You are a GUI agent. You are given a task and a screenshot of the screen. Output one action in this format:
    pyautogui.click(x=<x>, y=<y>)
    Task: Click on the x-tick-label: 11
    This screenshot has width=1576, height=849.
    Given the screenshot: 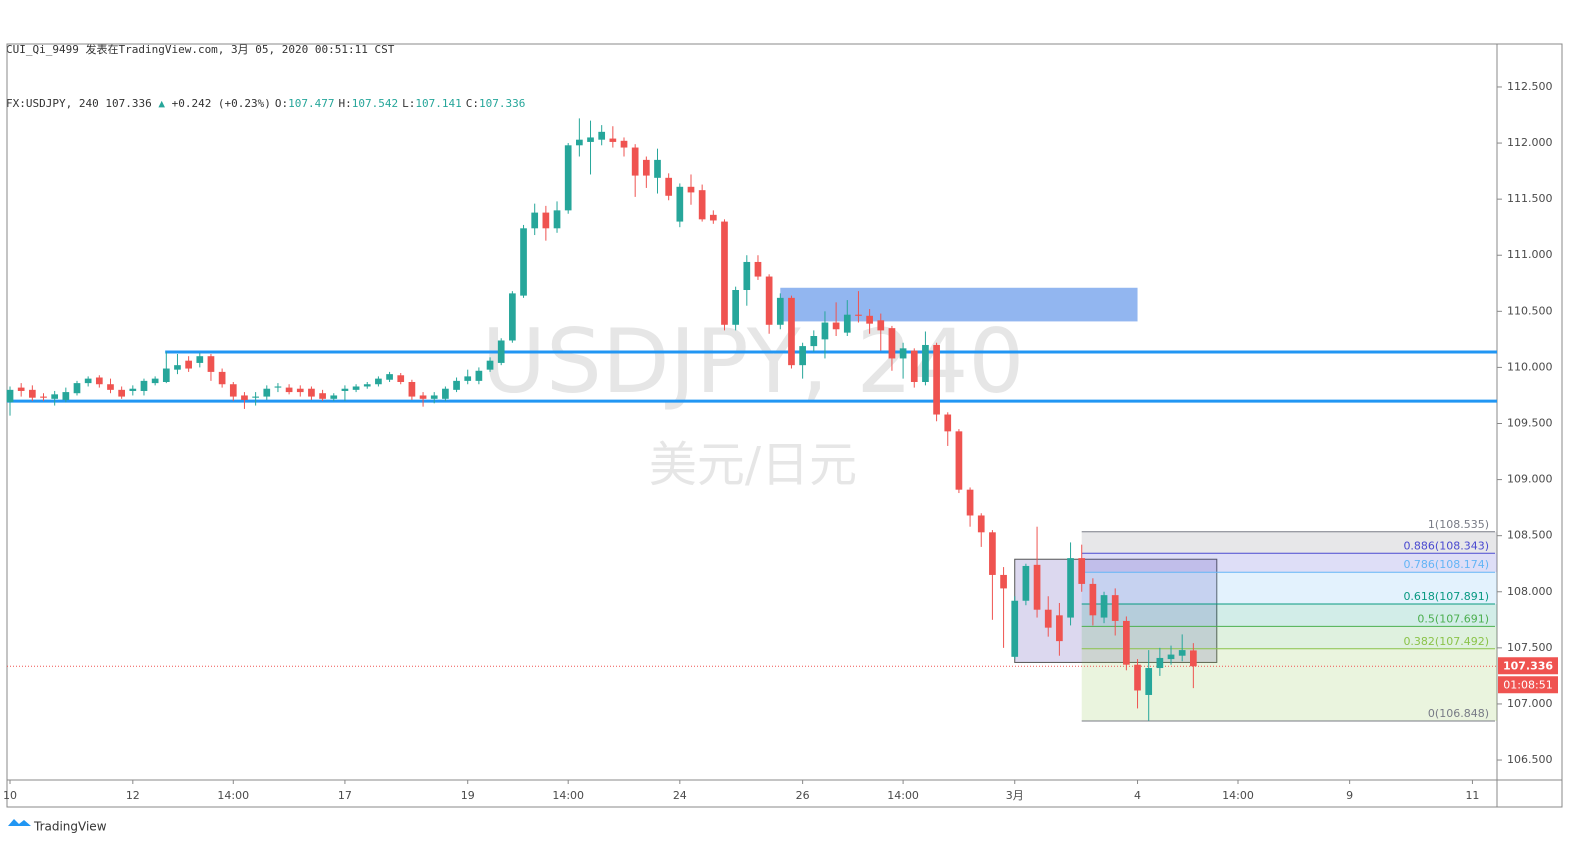 What is the action you would take?
    pyautogui.click(x=1472, y=795)
    